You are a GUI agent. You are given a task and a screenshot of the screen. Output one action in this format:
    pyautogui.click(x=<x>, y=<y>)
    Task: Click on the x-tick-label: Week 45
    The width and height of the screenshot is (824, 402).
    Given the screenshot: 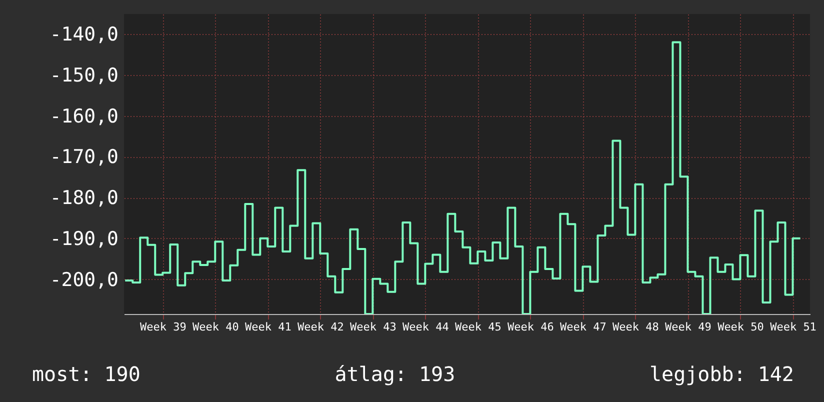 What is the action you would take?
    pyautogui.click(x=478, y=327)
    